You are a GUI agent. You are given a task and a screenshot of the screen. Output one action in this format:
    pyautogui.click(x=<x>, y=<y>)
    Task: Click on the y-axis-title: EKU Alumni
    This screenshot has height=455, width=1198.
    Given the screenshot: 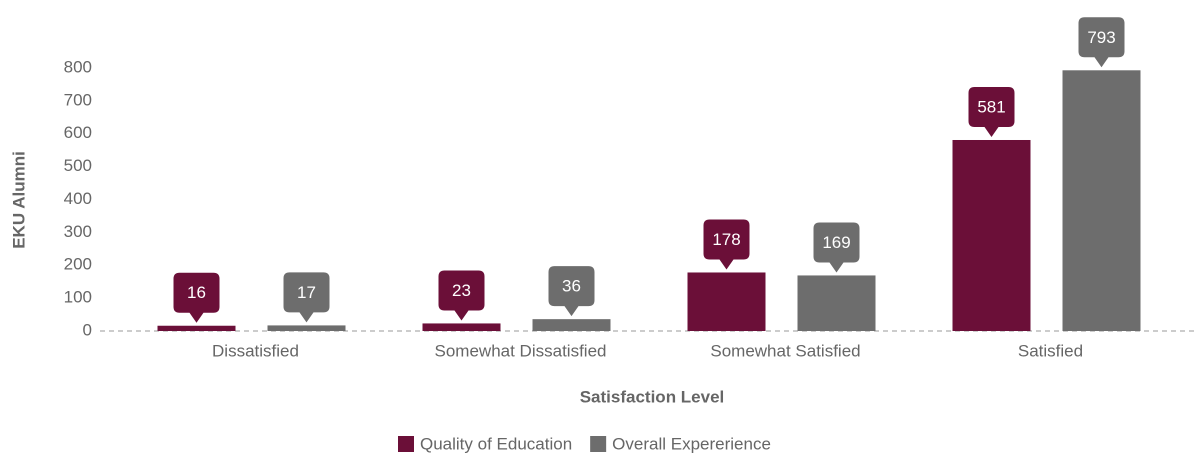 What is the action you would take?
    pyautogui.click(x=18, y=200)
    